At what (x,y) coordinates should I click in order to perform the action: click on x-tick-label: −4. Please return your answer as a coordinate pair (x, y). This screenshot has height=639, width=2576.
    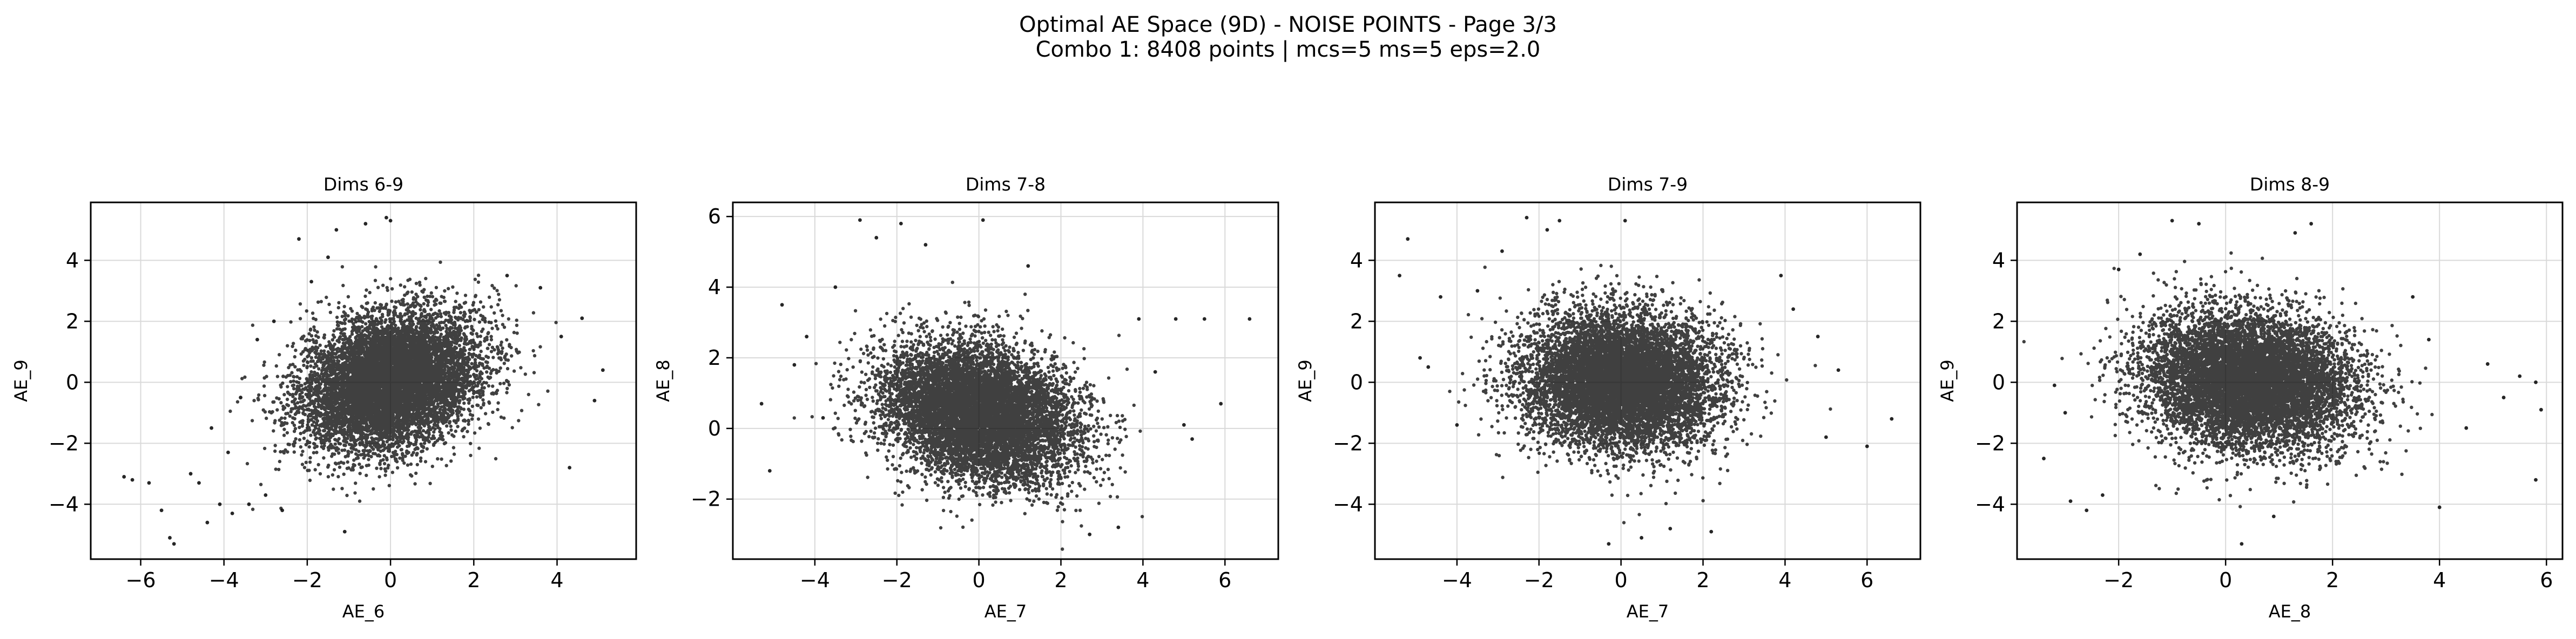
    Looking at the image, I should click on (1457, 580).